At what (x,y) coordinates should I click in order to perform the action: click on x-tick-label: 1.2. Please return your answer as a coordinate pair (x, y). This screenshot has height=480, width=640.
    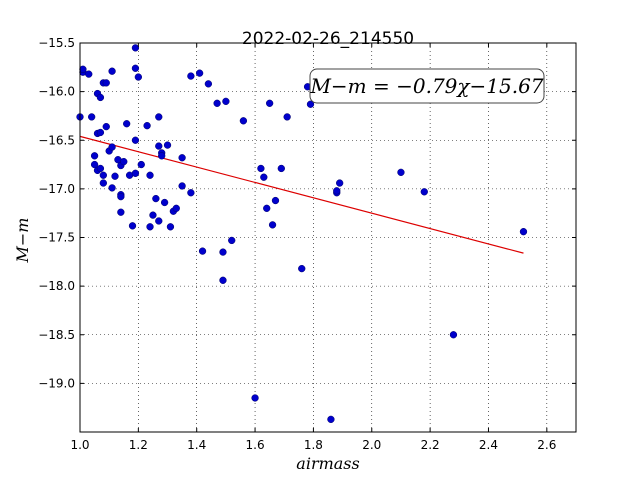
    Looking at the image, I should click on (138, 445).